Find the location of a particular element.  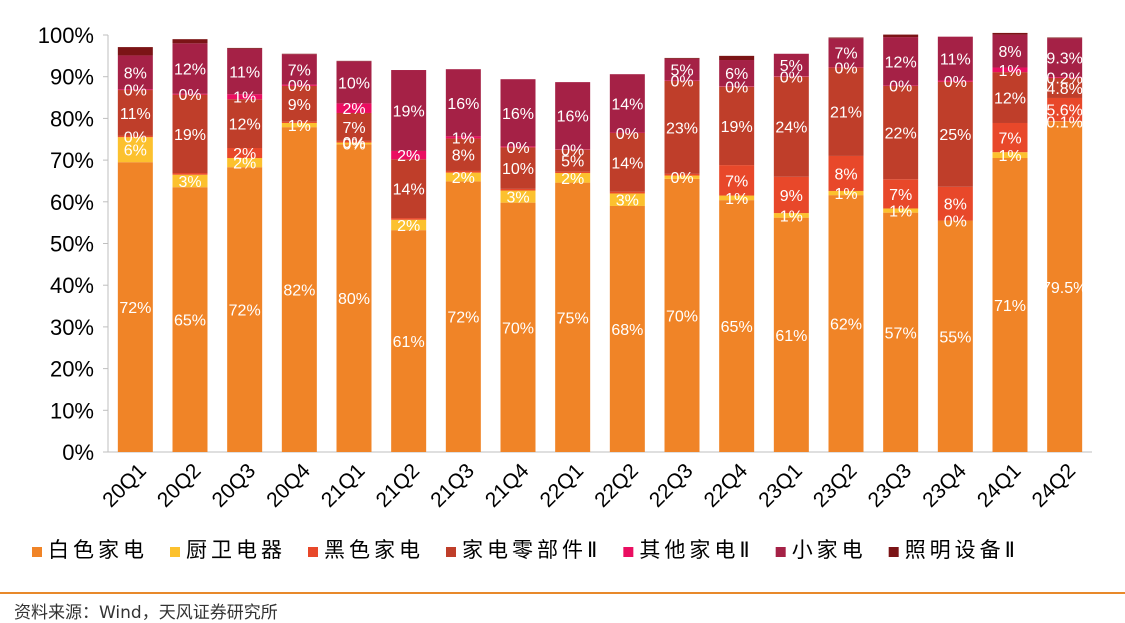

y-tick-label: 40% is located at coordinates (72, 285).